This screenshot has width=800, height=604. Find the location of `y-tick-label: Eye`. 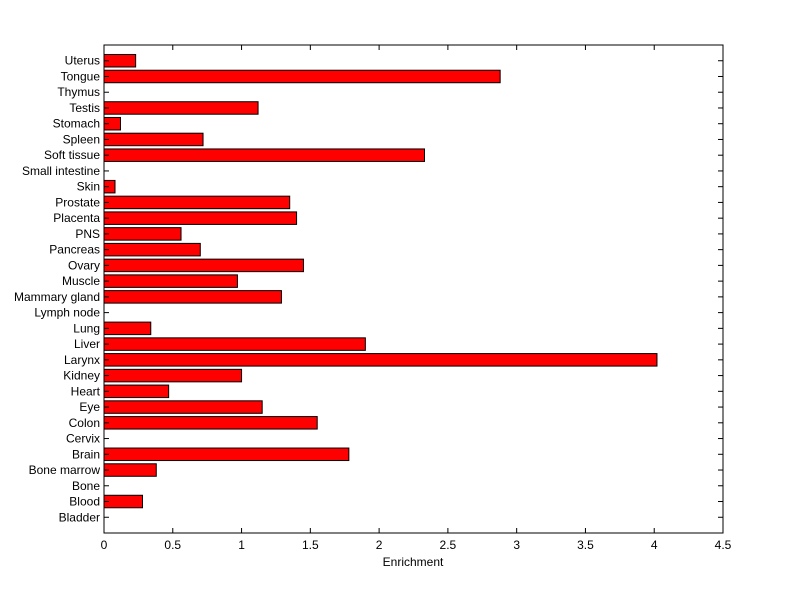

y-tick-label: Eye is located at coordinates (89, 407).